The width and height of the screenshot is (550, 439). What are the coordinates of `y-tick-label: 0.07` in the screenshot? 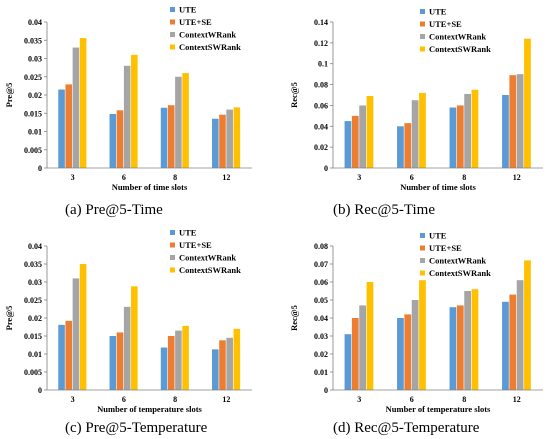 It's located at (321, 264).